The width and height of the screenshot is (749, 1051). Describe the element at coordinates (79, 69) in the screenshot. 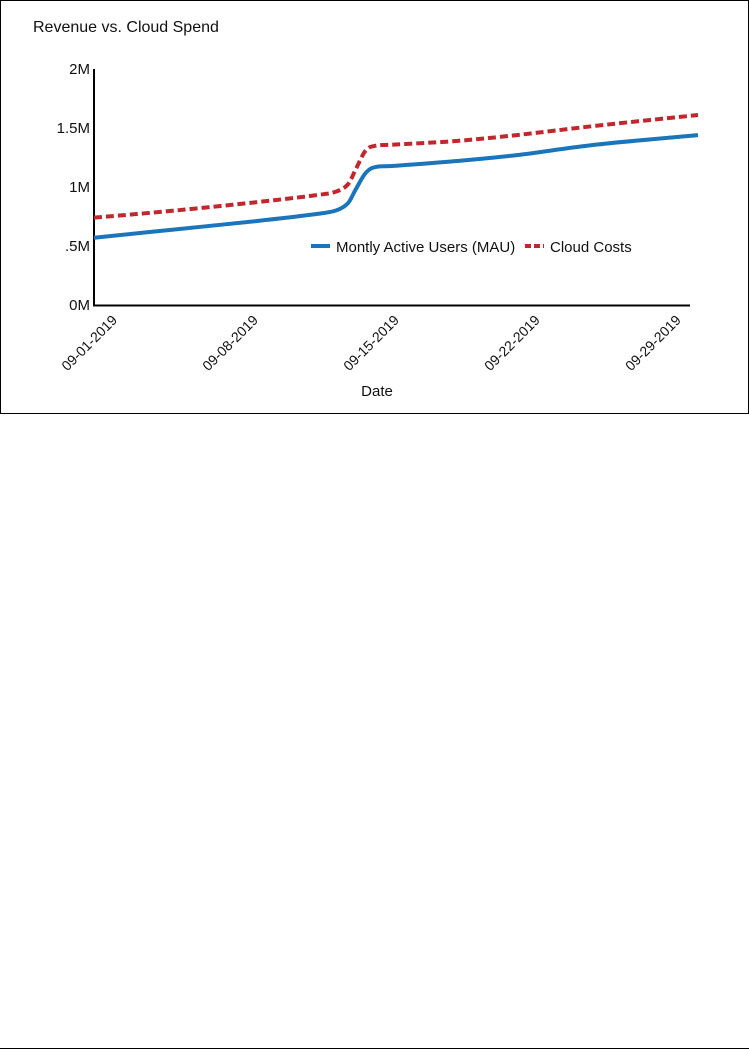

I see `y-tick-label: 2M` at that location.